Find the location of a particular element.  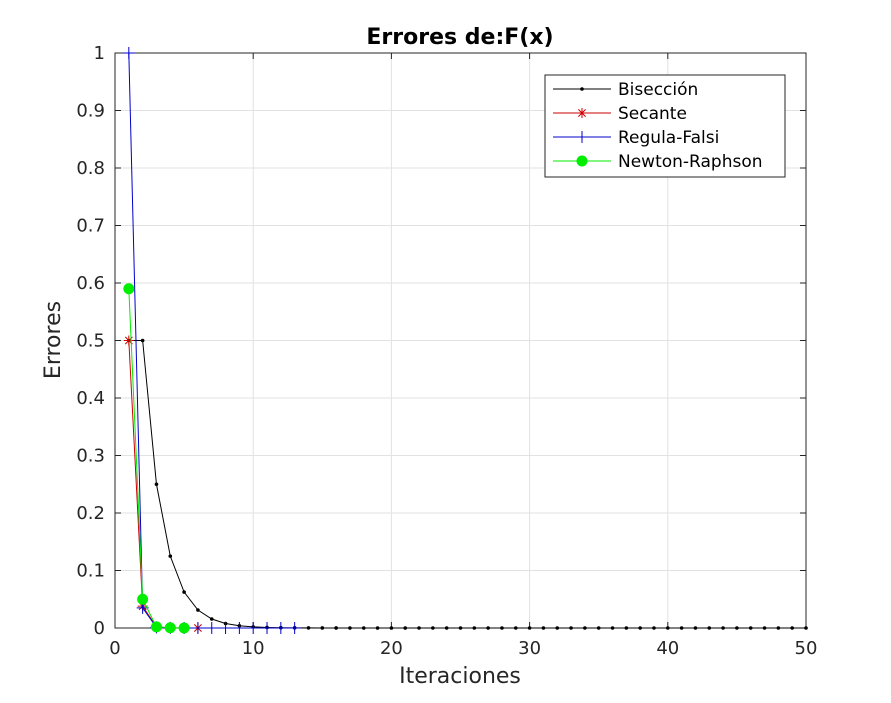

y-tick-label: 0.2 is located at coordinates (90, 513).